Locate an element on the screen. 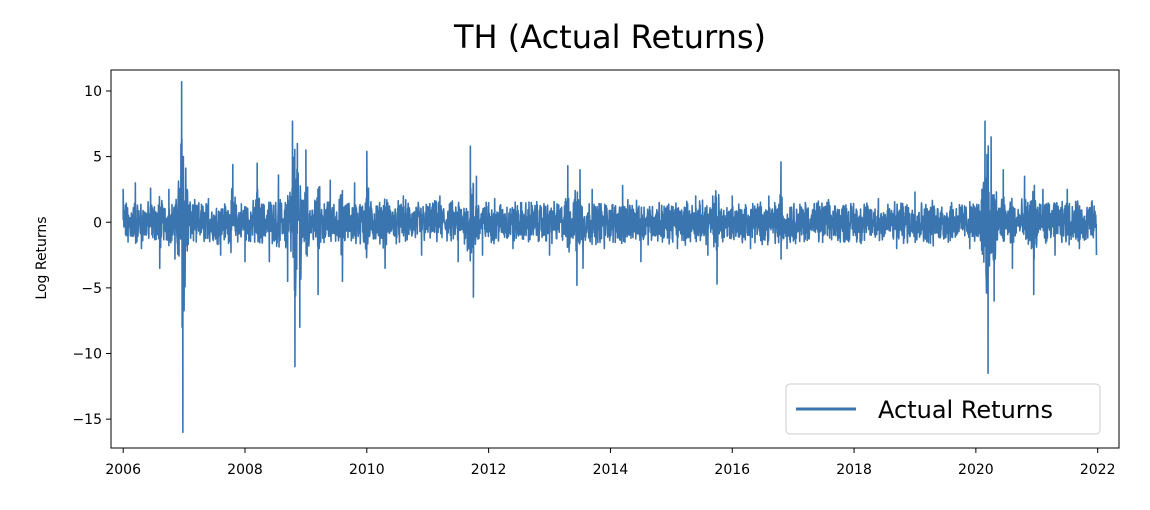  legend-box is located at coordinates (943, 409).